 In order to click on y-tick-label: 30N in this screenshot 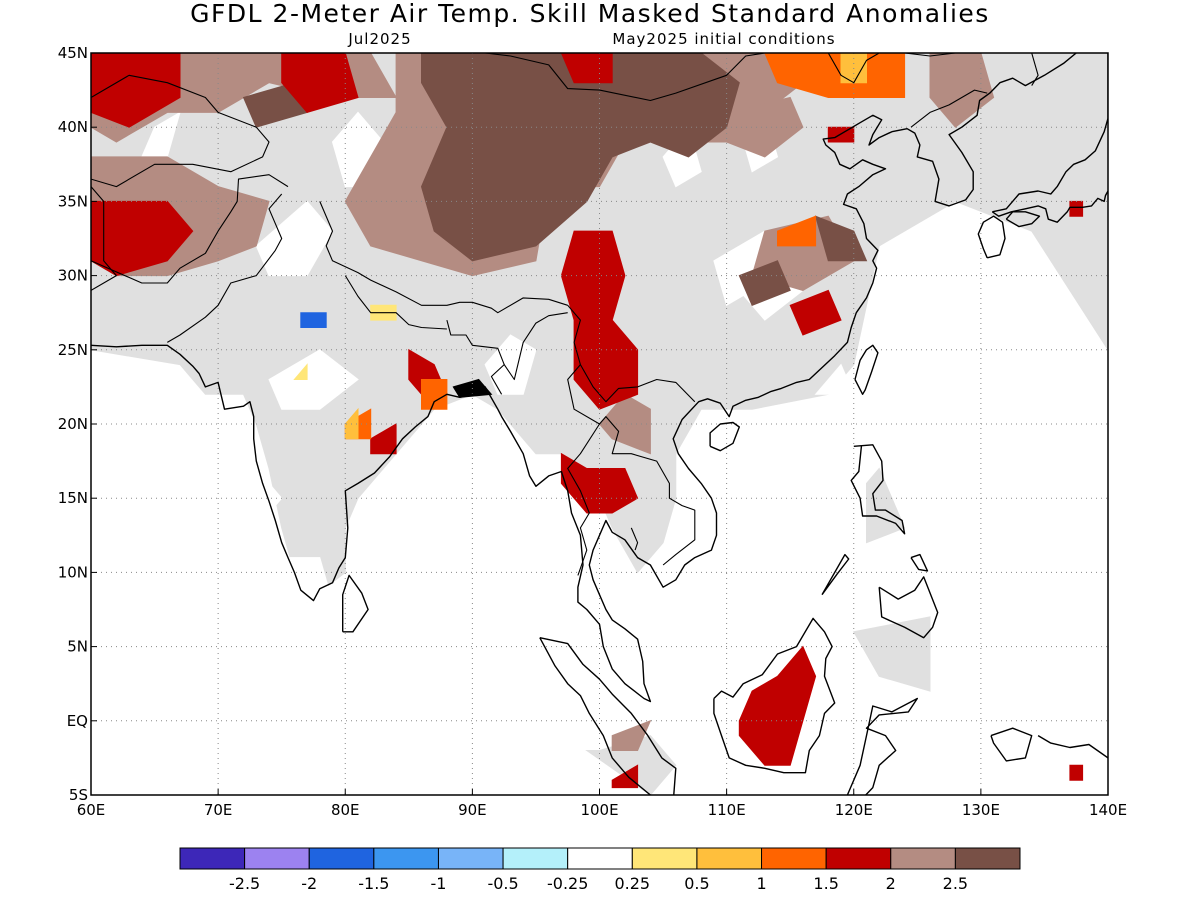, I will do `click(73, 276)`.